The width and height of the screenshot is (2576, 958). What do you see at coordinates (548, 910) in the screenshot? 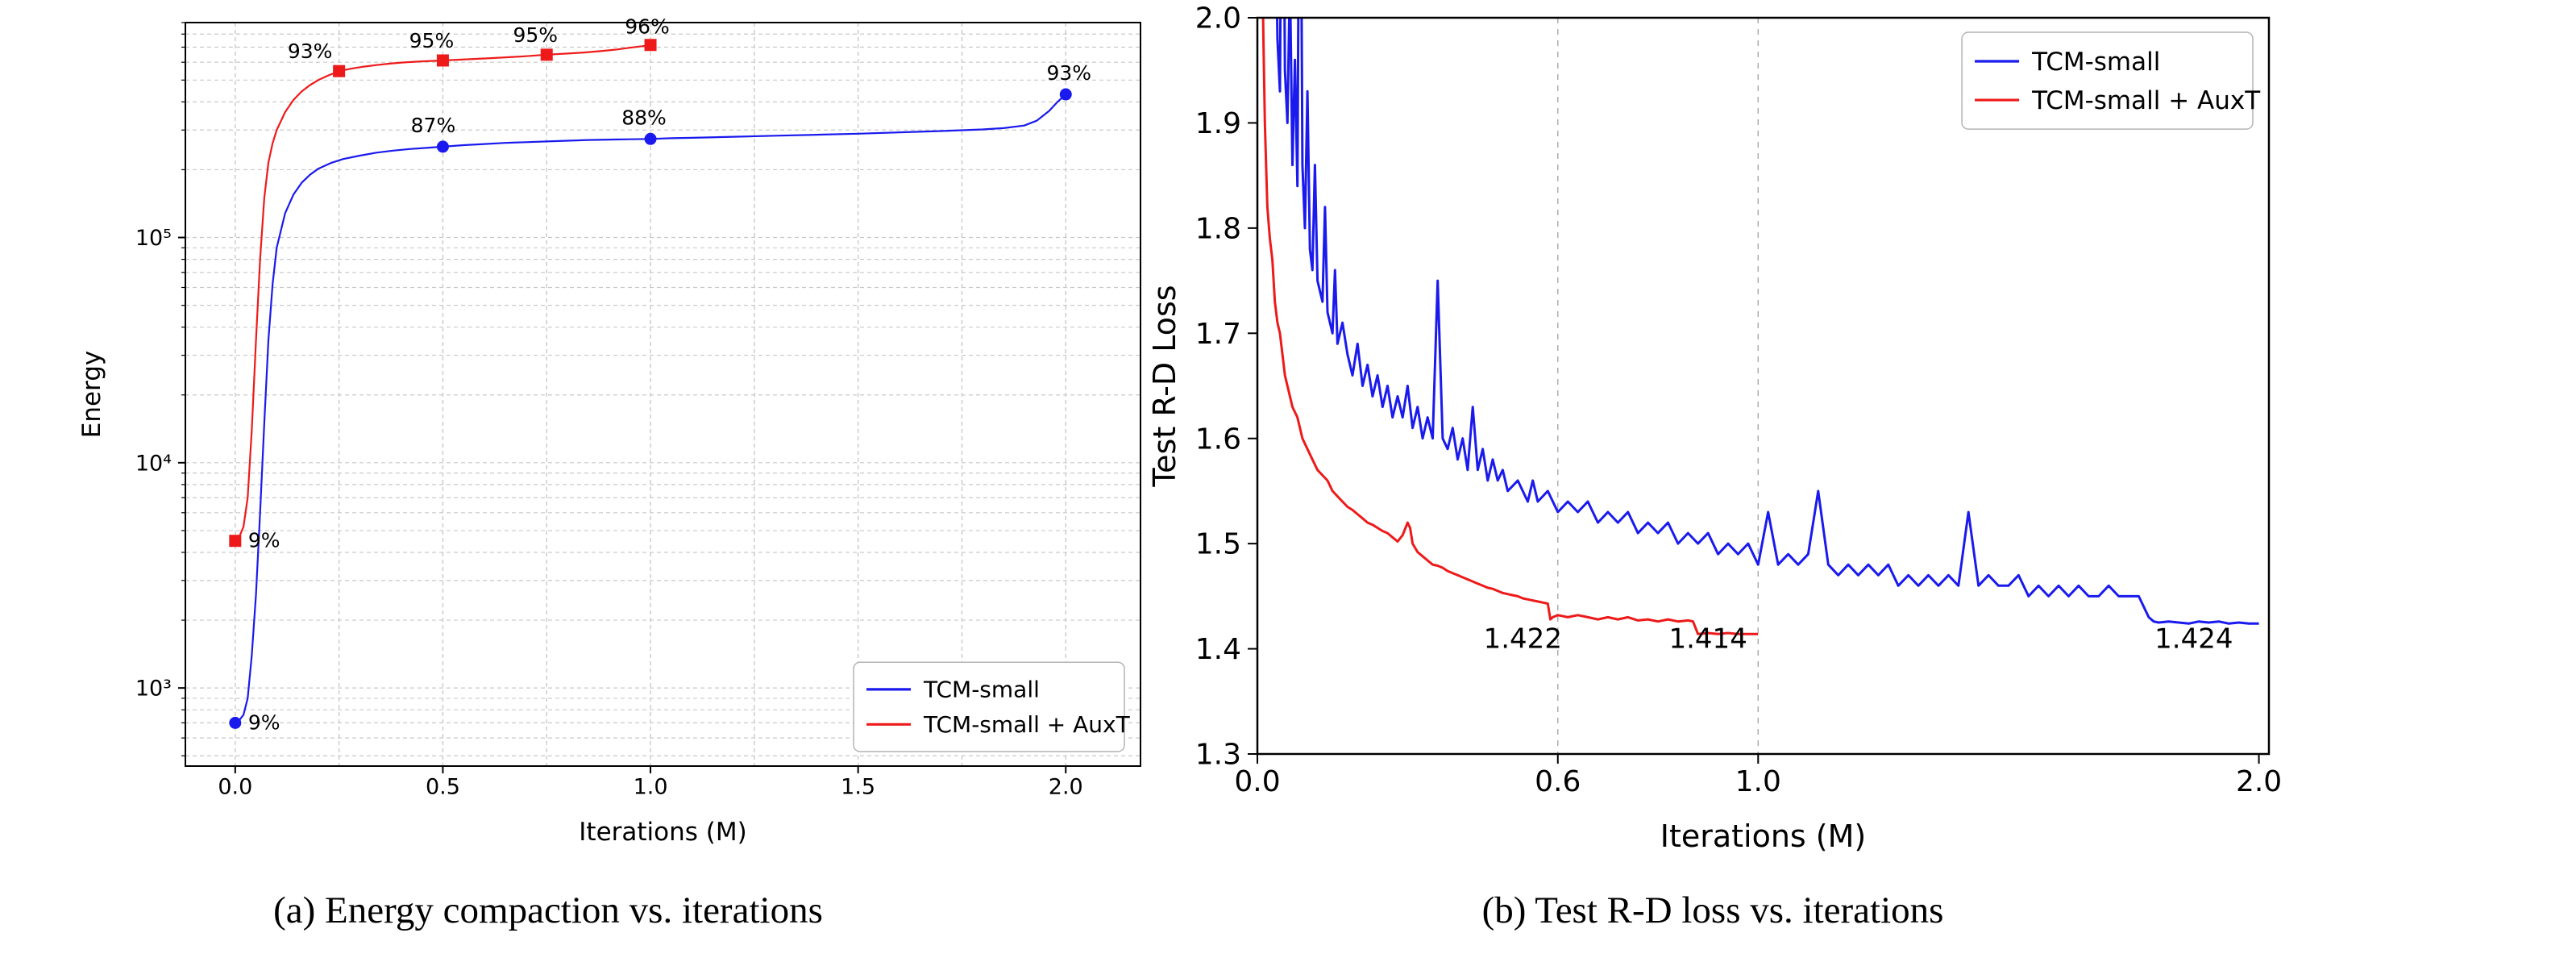
I see `caption-a: (a) Energy compaction vs. iterations` at bounding box center [548, 910].